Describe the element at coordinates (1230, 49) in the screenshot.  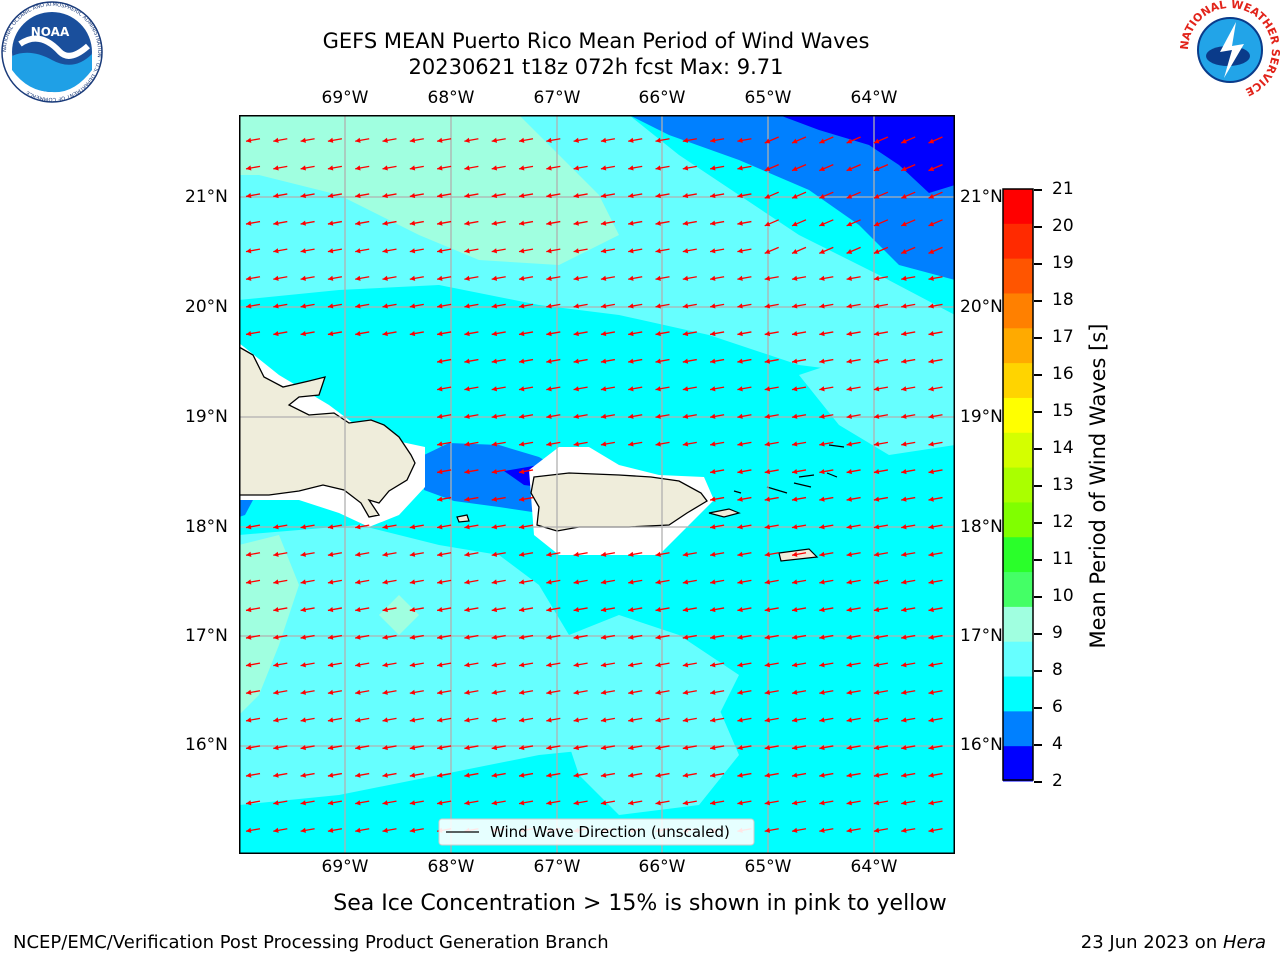
I see `nws-logo: NATIONAL WEATHER SERVICE` at that location.